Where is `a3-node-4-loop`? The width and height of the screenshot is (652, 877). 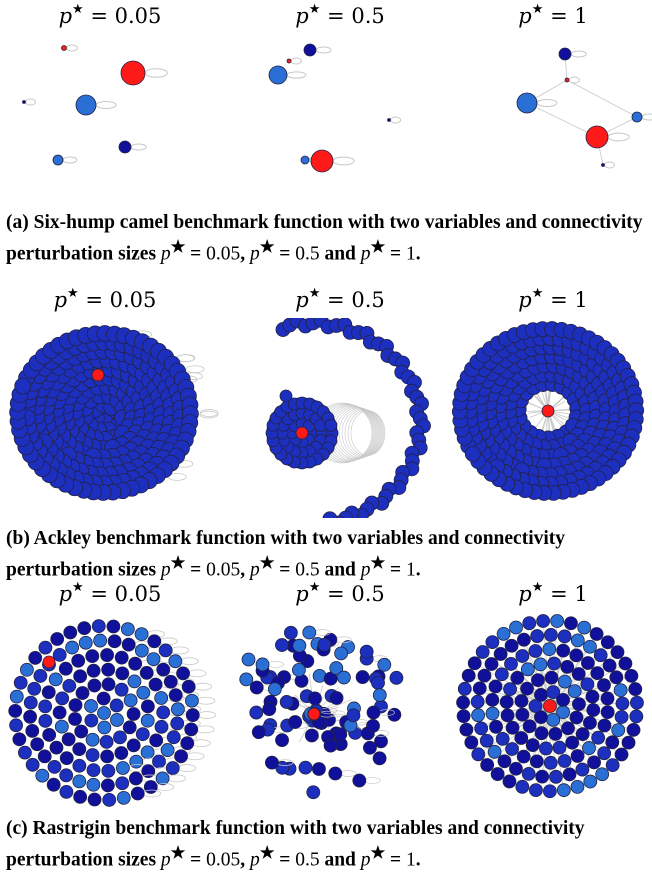 a3-node-4-loop is located at coordinates (618, 137).